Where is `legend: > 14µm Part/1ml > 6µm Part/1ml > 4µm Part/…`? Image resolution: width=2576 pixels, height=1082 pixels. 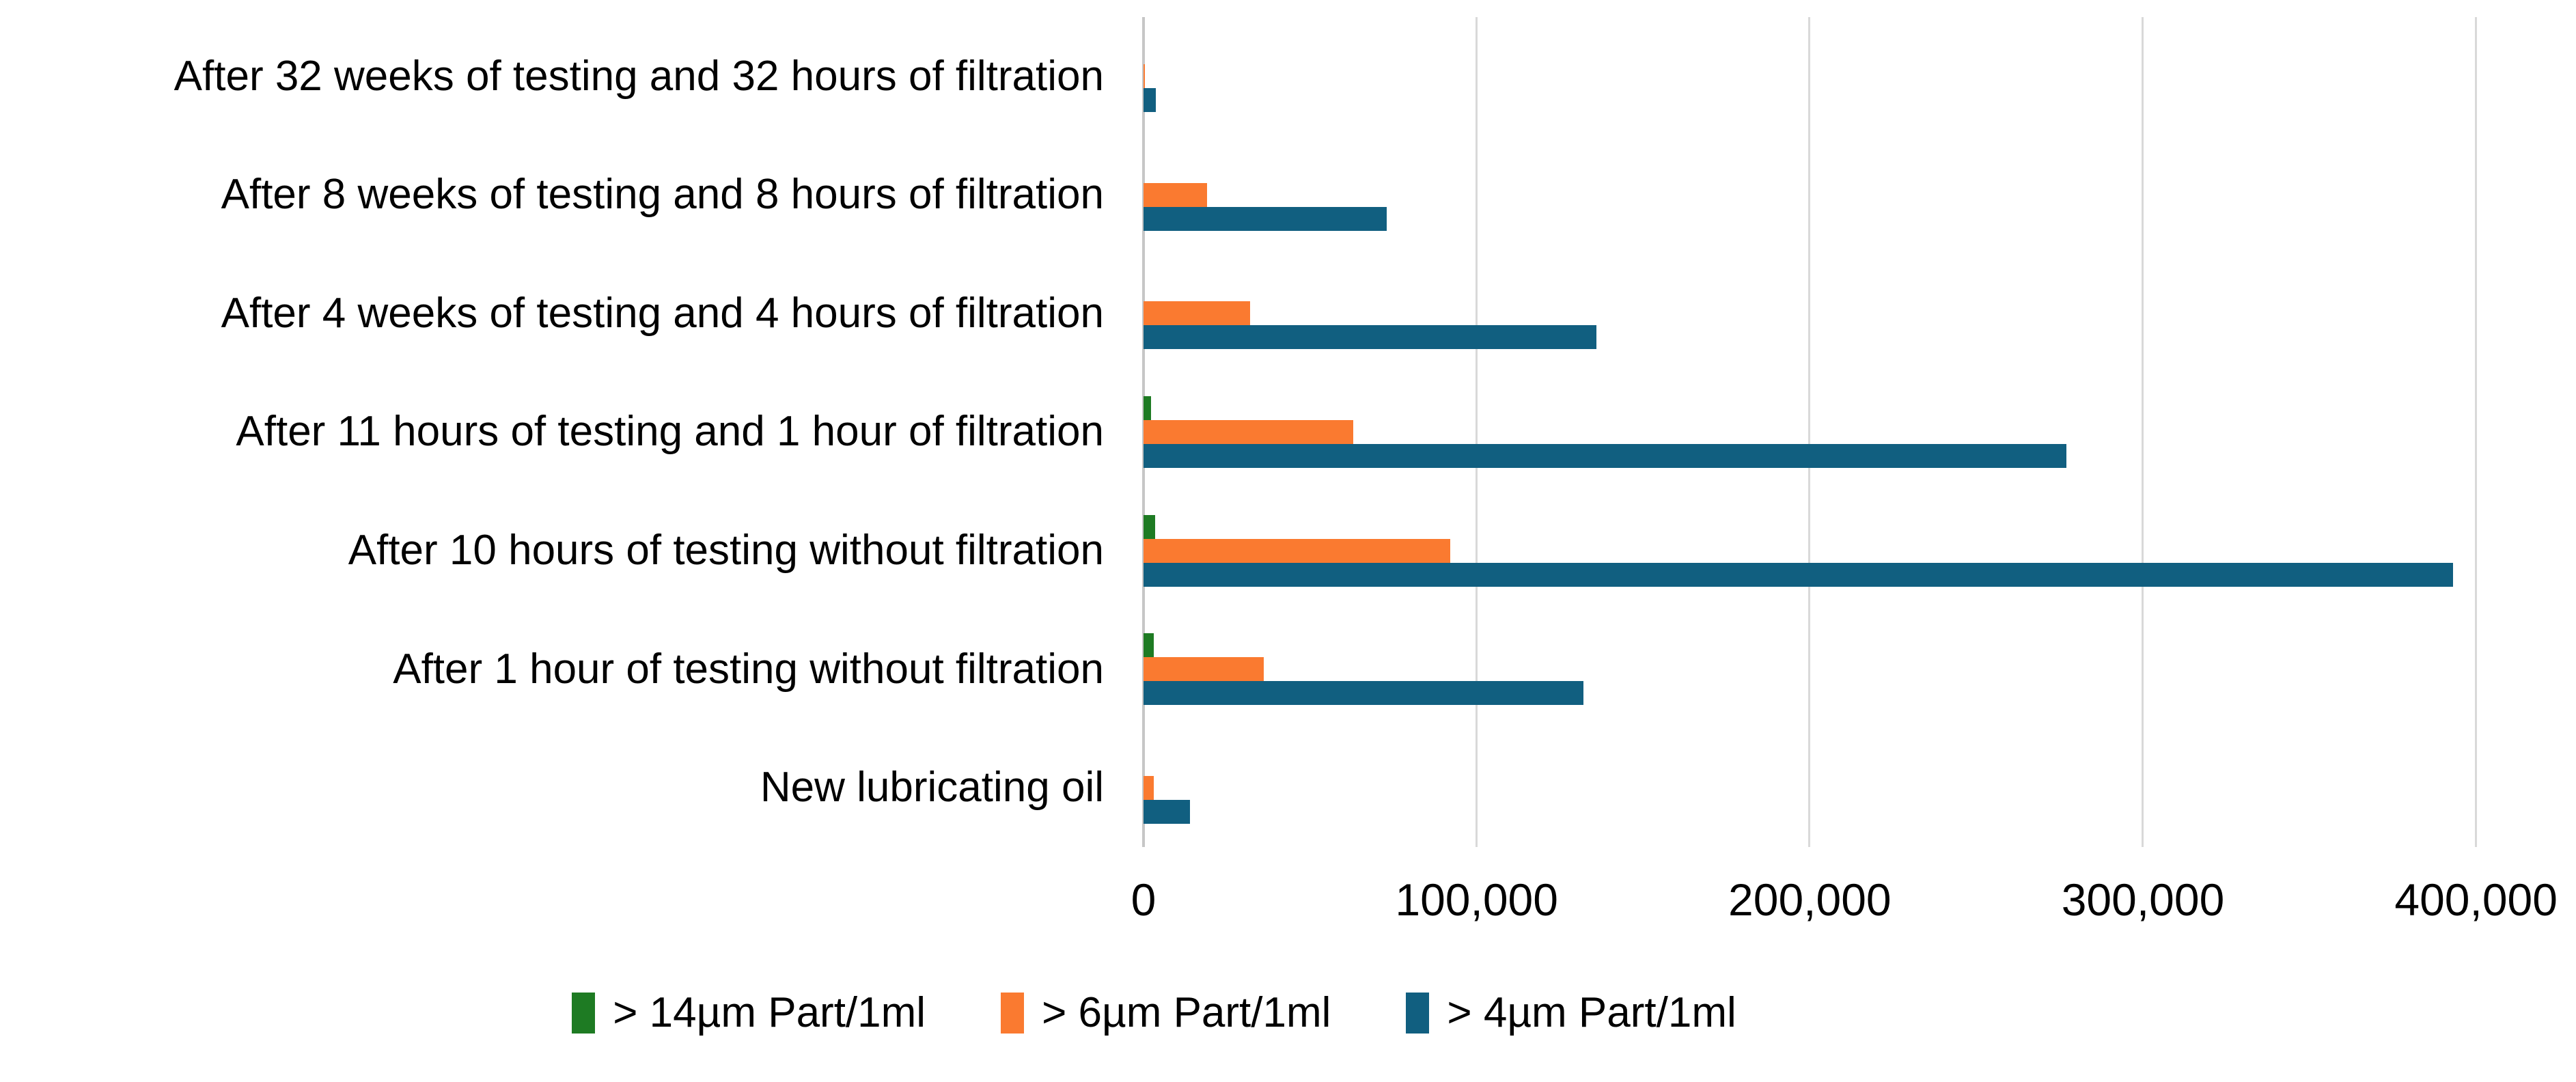 legend: > 14µm Part/1ml > 6µm Part/1ml > 4µm Part/… is located at coordinates (1221, 1013).